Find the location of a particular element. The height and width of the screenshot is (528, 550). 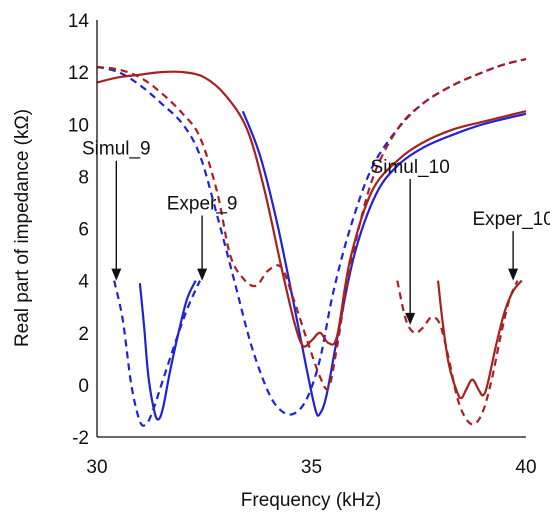

annotation-label: Exper_10 is located at coordinates (511, 219).